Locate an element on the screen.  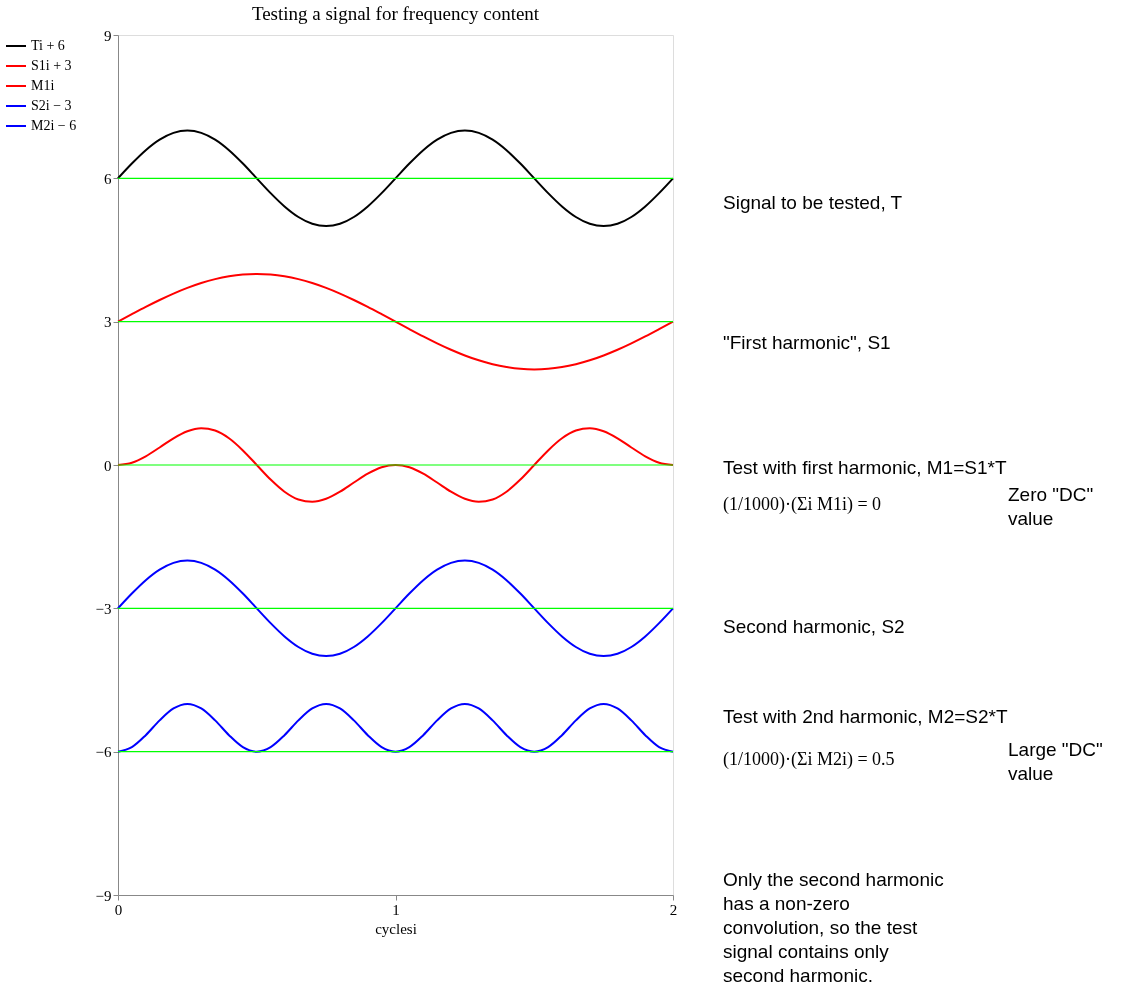
y-tick-label: −6 is located at coordinates (103, 752).